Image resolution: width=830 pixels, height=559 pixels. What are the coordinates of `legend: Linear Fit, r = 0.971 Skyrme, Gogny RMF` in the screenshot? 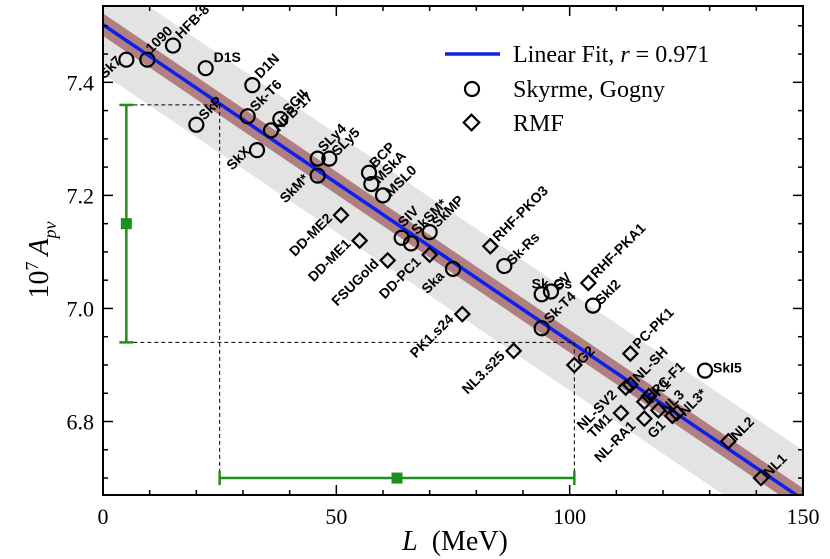 It's located at (577, 89).